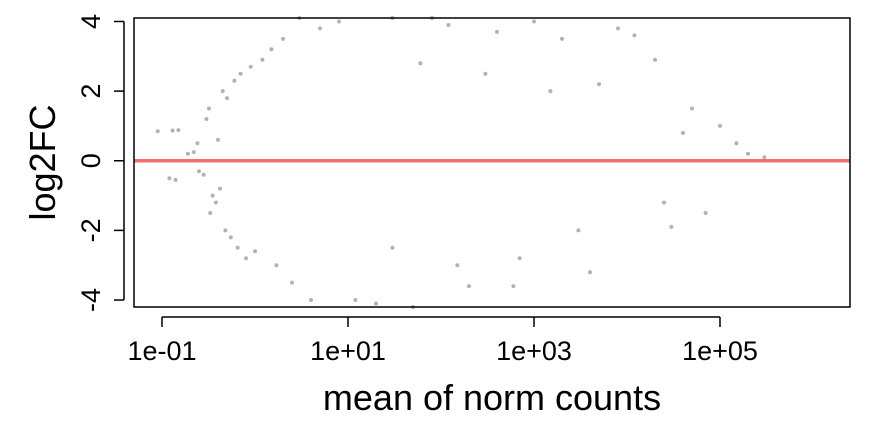  What do you see at coordinates (492, 397) in the screenshot?
I see `x-axis-title: mean of norm counts` at bounding box center [492, 397].